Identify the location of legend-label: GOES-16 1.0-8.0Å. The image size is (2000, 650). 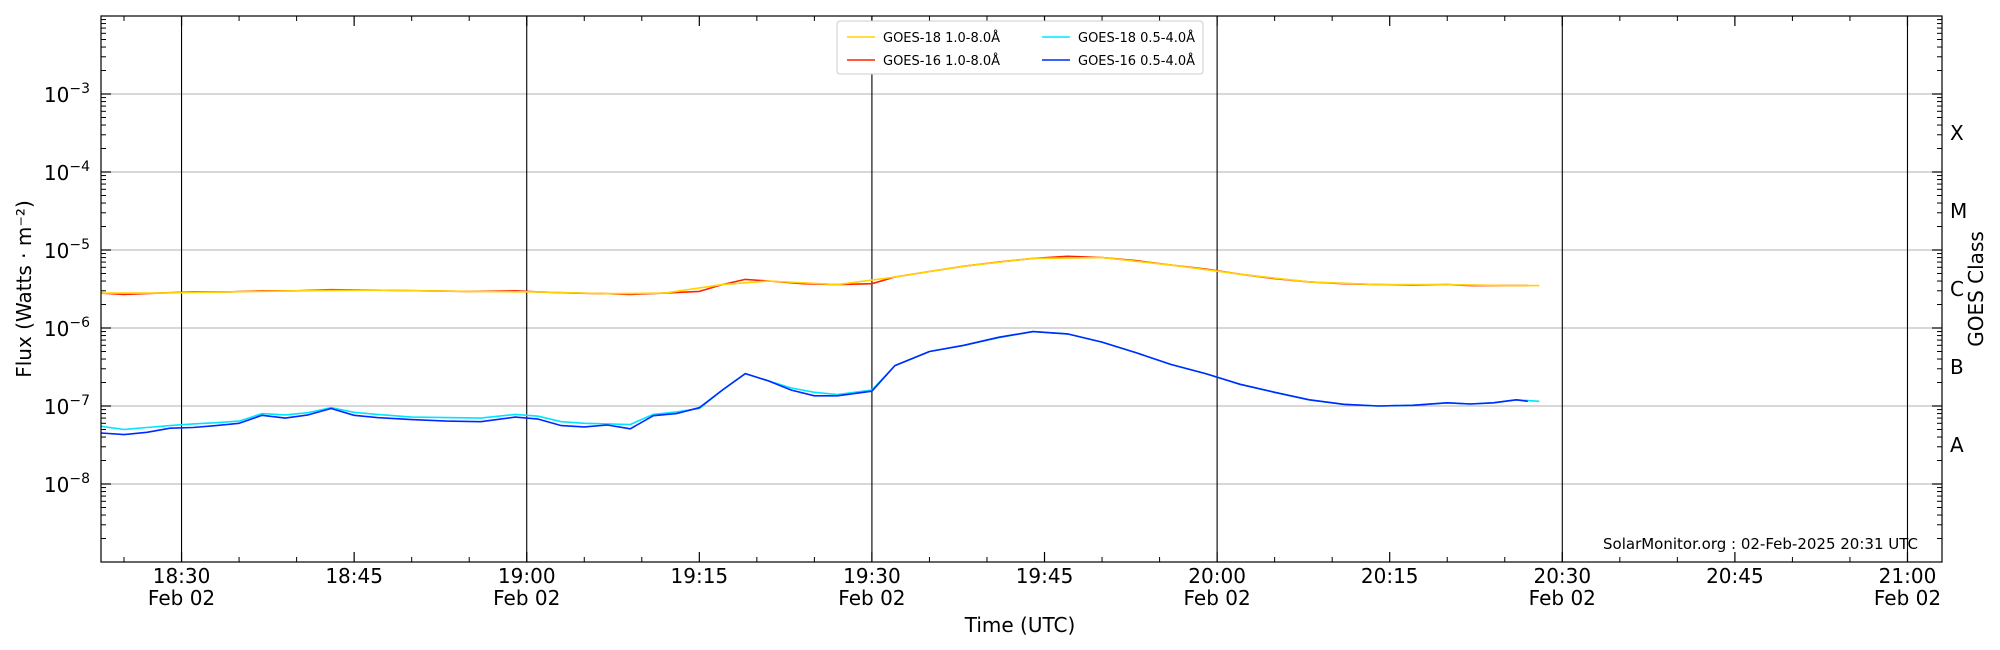
(941, 61).